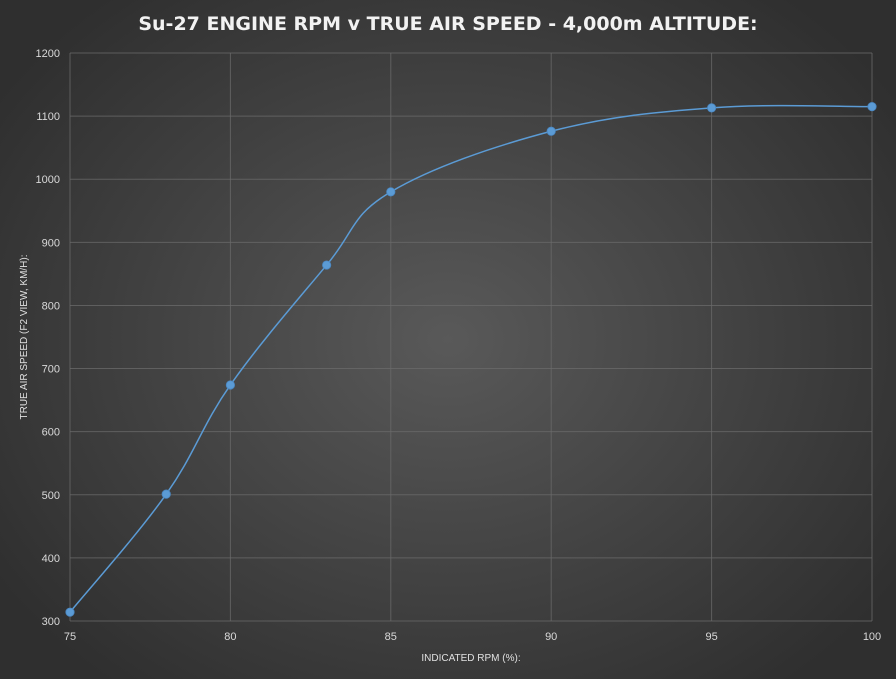 This screenshot has height=679, width=896. What do you see at coordinates (48, 54) in the screenshot?
I see `y-tick-label: 1200` at bounding box center [48, 54].